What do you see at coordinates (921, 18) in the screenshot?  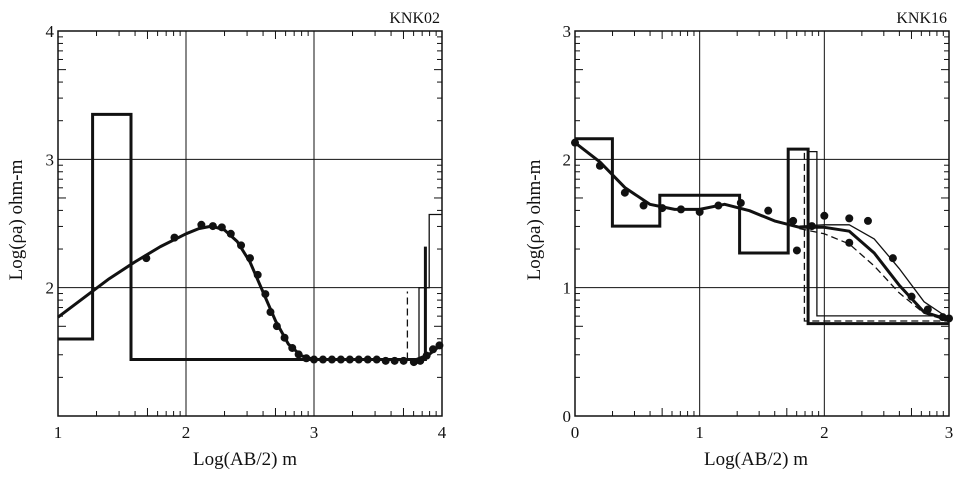 I see `panel-title: KNK16` at bounding box center [921, 18].